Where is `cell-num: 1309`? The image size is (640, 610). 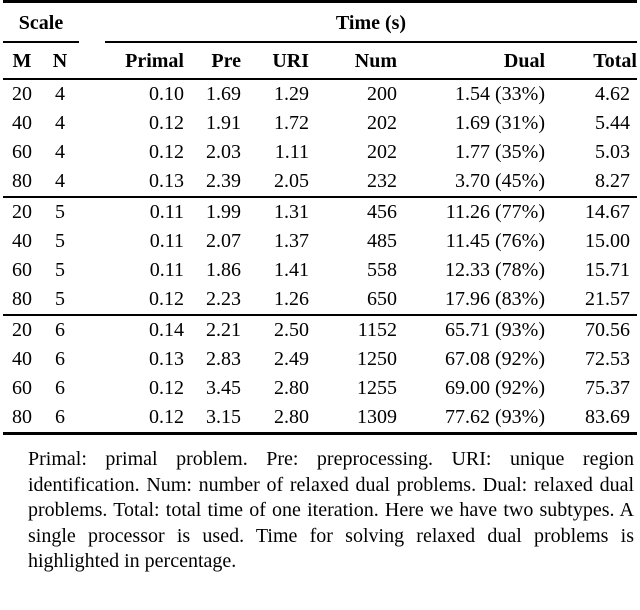
cell-num: 1309 is located at coordinates (377, 417).